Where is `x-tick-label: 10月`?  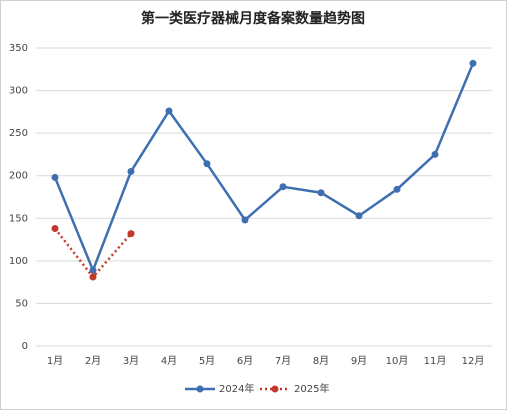 x-tick-label: 10月 is located at coordinates (397, 361).